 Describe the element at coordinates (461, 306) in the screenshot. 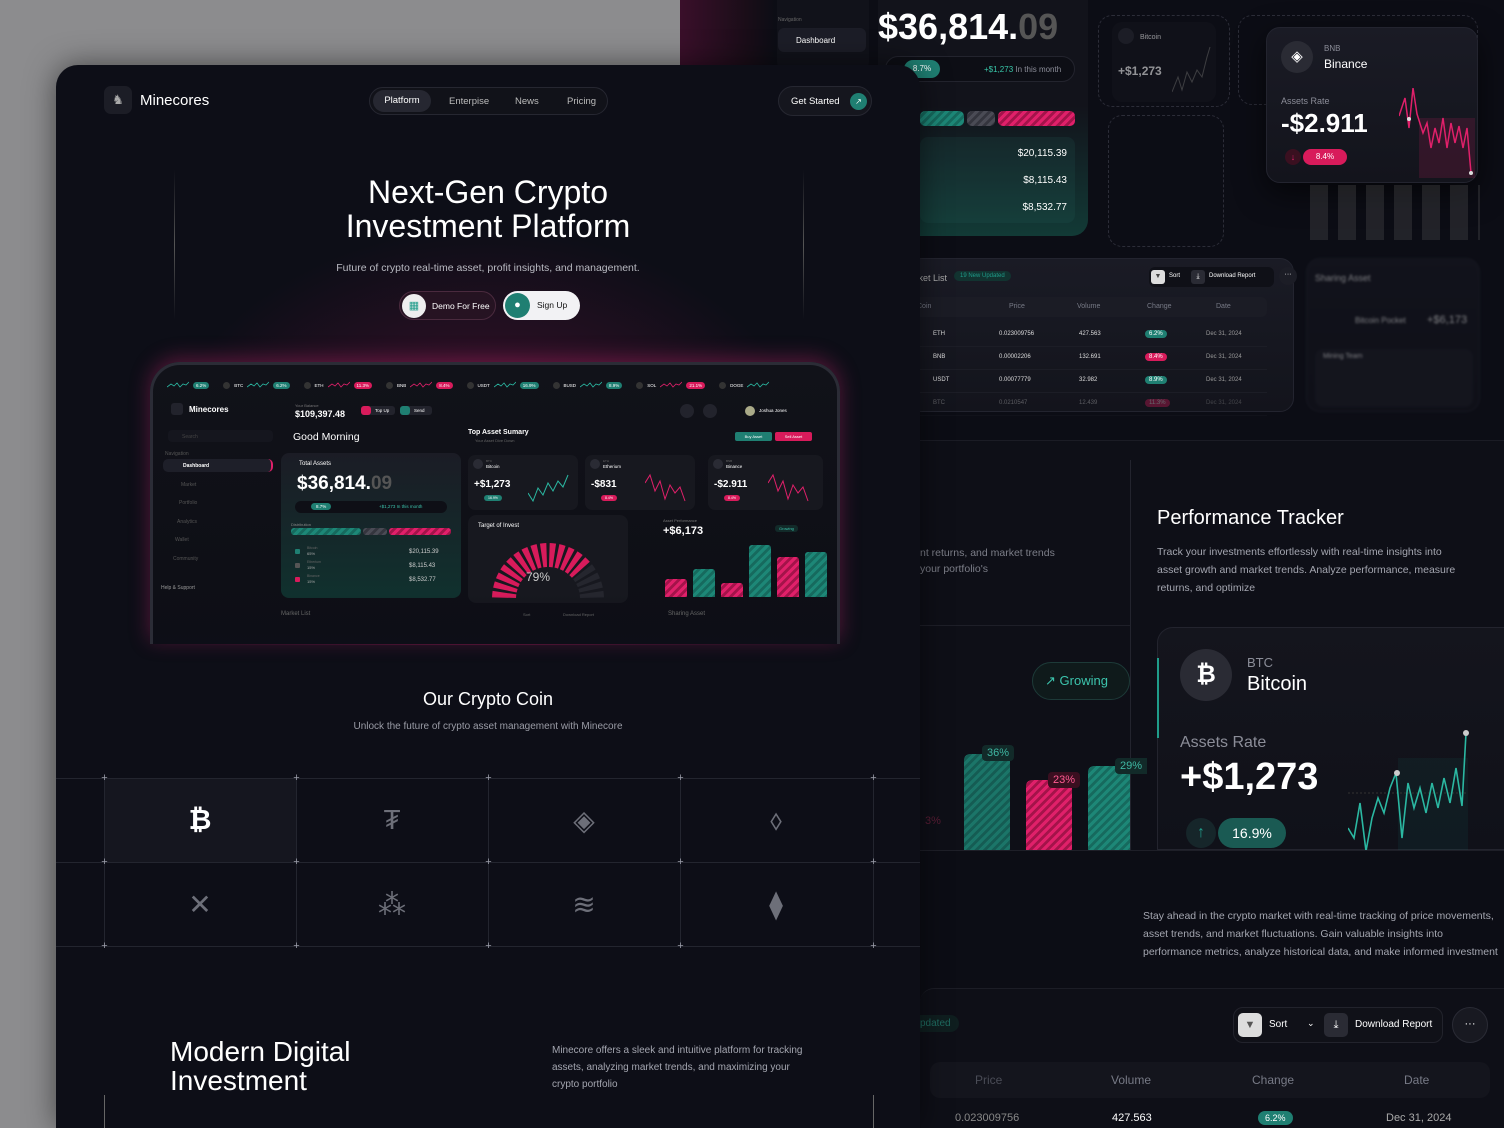

I see `demo-label: Demo For Free` at that location.